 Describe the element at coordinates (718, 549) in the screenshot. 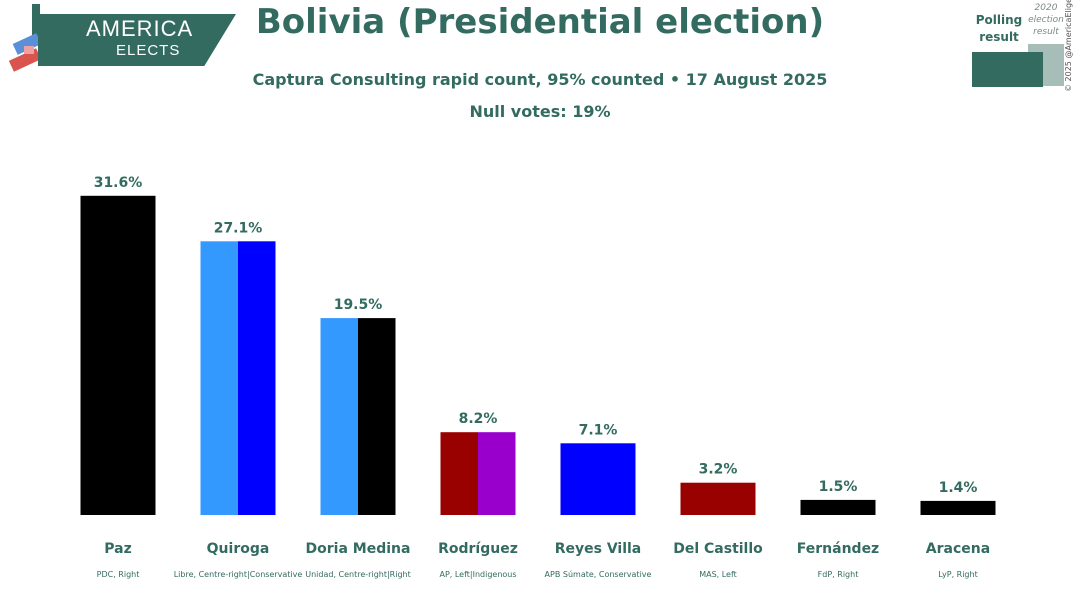

I see `candidate-name: Del Castillo` at that location.